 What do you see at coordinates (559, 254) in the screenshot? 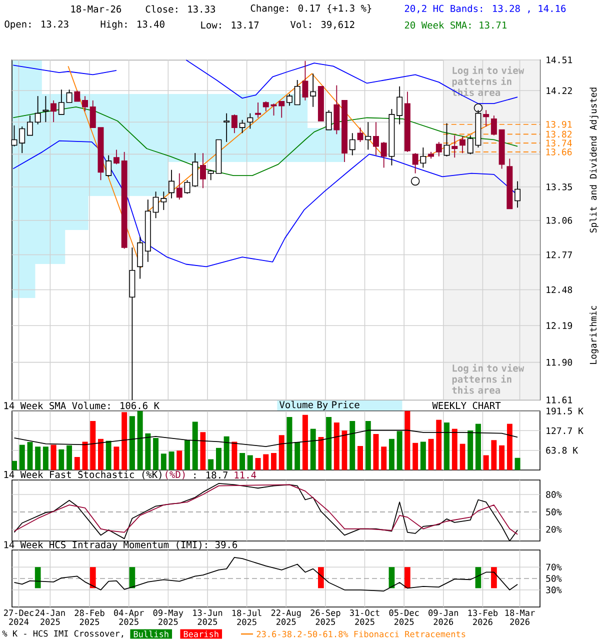
I see `y-tick-label: 12.77` at bounding box center [559, 254].